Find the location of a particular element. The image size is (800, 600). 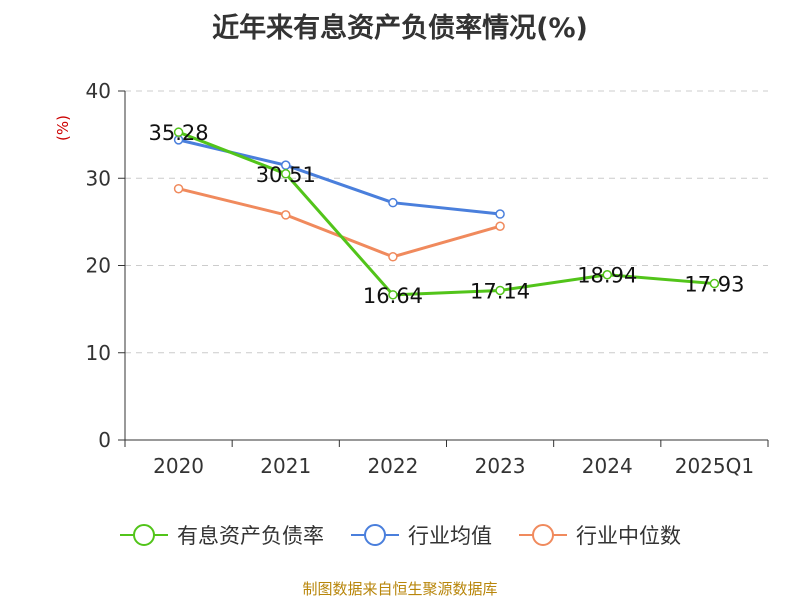

x-tick-label: 2022 is located at coordinates (392, 466).